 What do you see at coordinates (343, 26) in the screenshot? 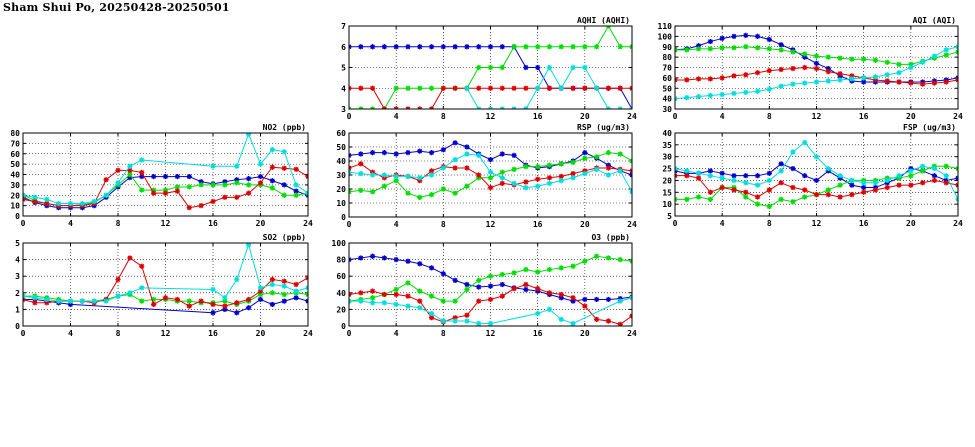
I see `y-tick-label: 7` at bounding box center [343, 26].